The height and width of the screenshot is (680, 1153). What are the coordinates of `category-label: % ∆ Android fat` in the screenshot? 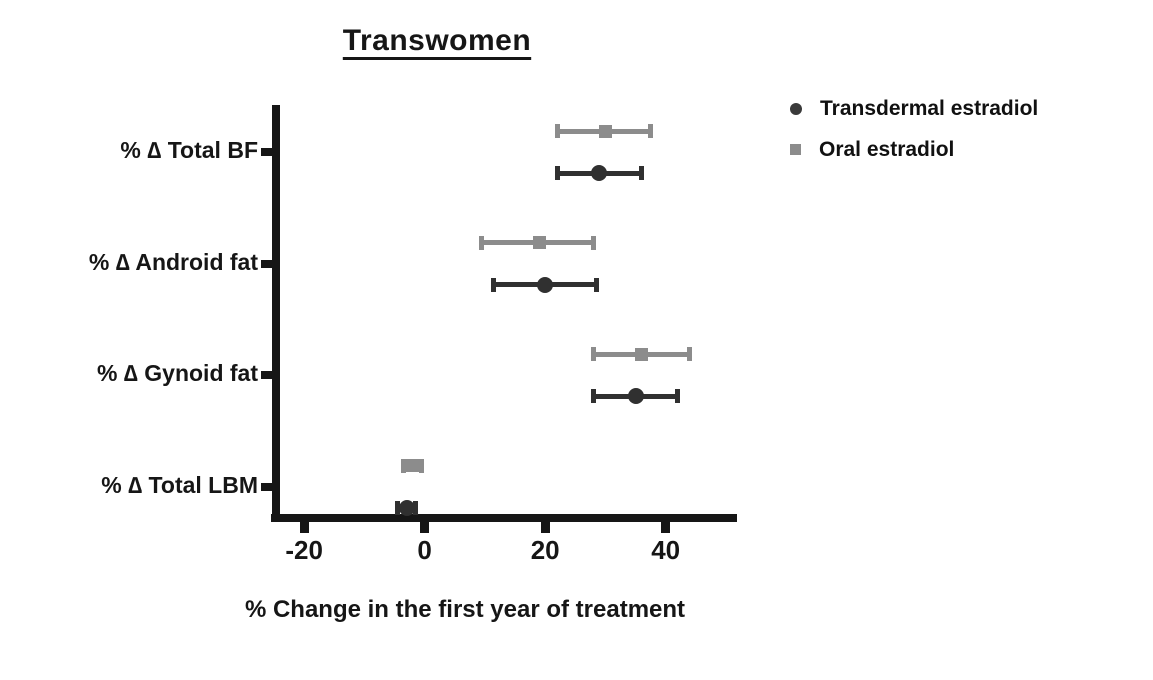 It's located at (173, 261).